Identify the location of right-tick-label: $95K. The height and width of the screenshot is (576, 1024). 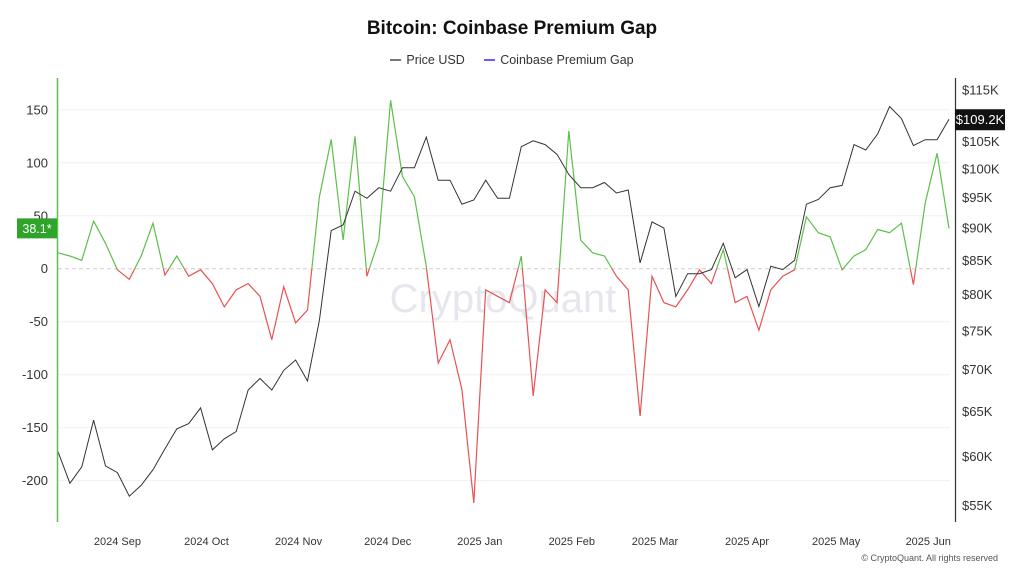
(977, 197).